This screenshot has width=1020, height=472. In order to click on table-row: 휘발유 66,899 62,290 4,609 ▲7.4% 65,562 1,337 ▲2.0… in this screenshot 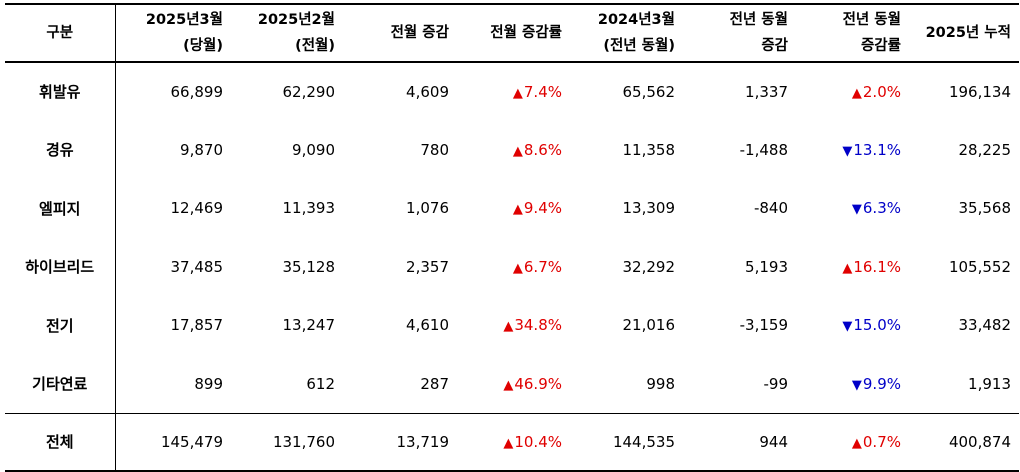, I will do `click(512, 91)`.